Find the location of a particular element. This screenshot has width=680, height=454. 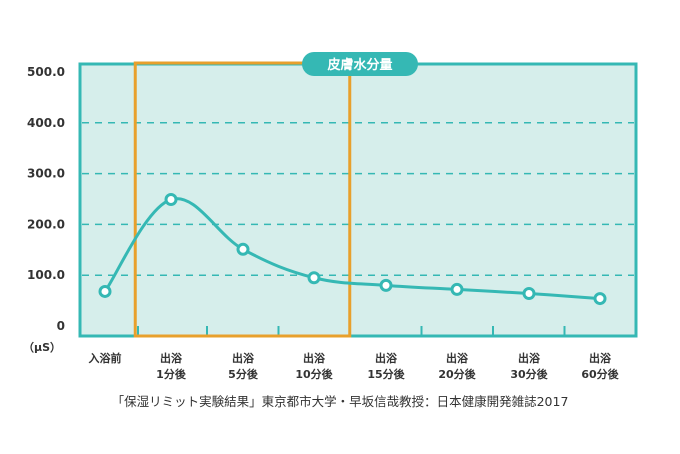

chart-title: 皮膚水分量 is located at coordinates (359, 65).